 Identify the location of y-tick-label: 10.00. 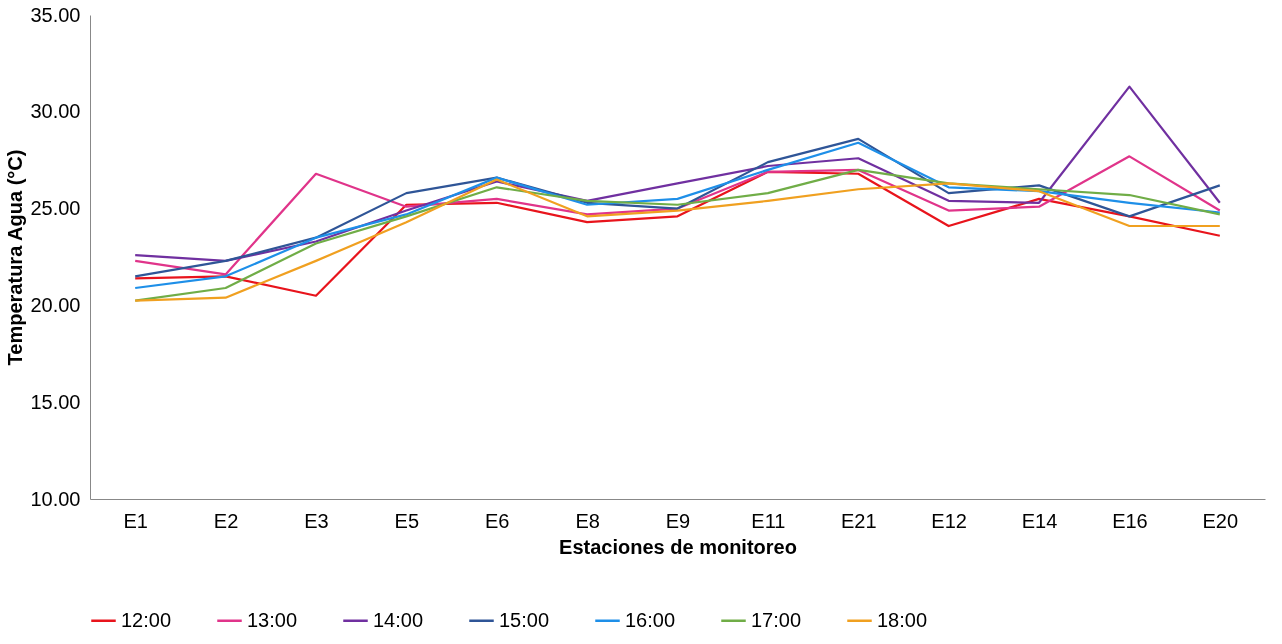
(55, 498).